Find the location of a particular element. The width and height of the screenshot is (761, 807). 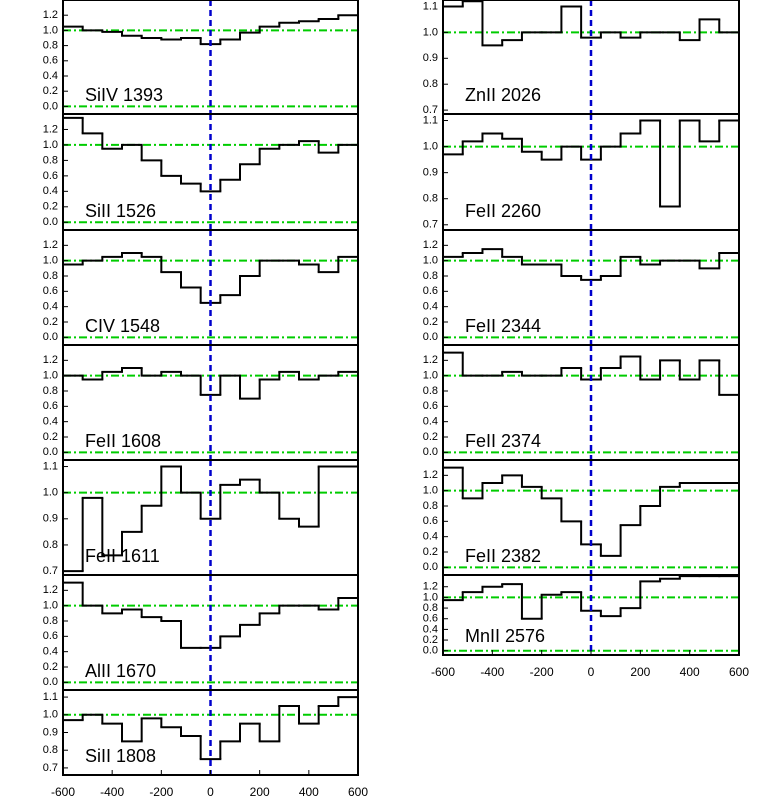

ion-label: FeII 2344 is located at coordinates (503, 326).